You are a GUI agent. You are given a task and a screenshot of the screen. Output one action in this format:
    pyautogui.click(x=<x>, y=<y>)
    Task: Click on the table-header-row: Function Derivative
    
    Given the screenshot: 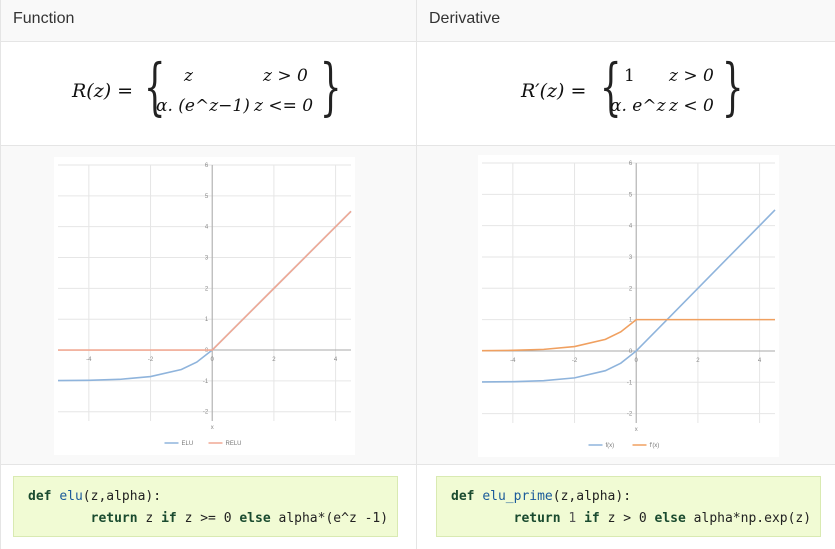 What is the action you would take?
    pyautogui.click(x=418, y=21)
    